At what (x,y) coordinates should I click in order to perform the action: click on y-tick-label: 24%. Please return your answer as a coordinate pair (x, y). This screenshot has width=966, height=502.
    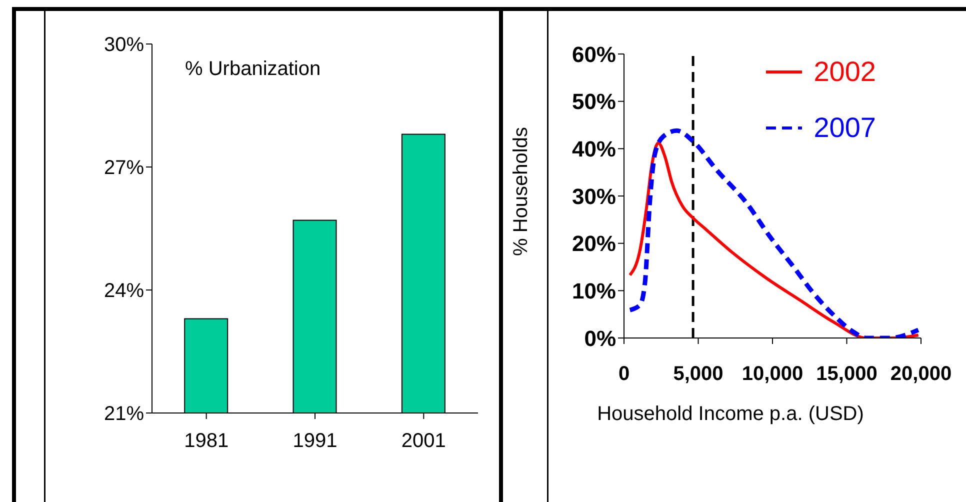
    Looking at the image, I should click on (124, 291).